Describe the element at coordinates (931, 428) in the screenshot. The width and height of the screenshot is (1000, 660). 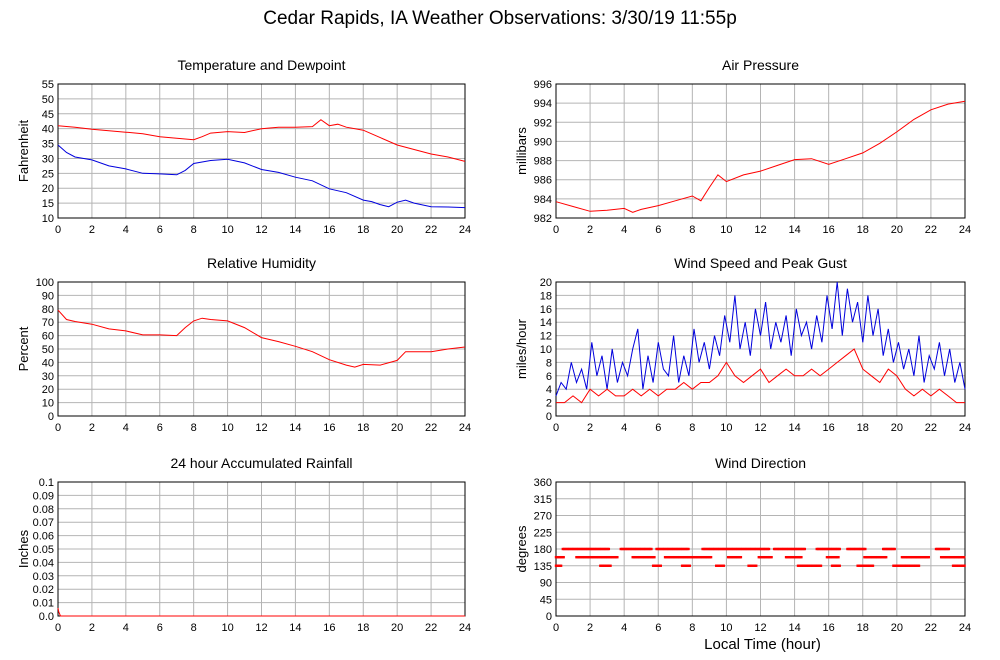
I see `x-tick-label: 22` at that location.